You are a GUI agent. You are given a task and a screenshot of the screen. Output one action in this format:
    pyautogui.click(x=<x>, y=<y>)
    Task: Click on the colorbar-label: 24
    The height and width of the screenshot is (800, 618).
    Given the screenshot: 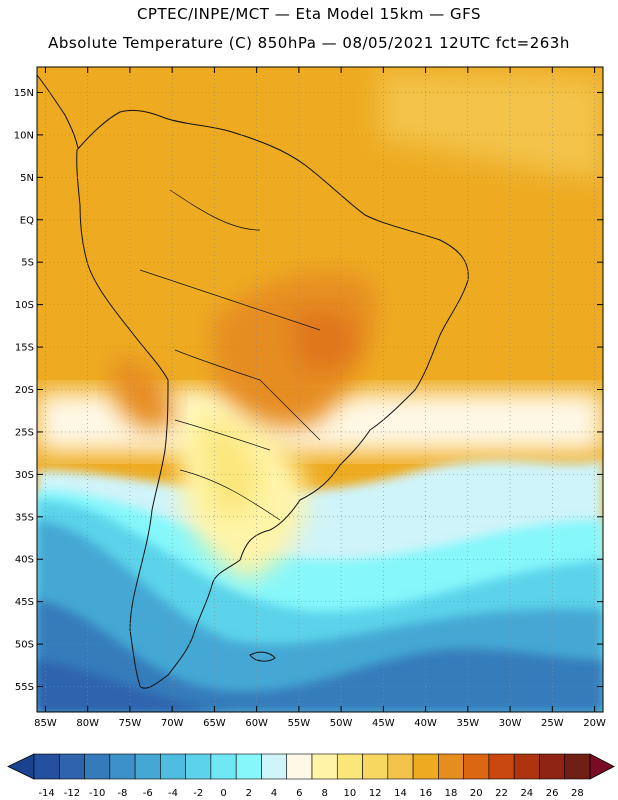 What is the action you would take?
    pyautogui.click(x=526, y=793)
    